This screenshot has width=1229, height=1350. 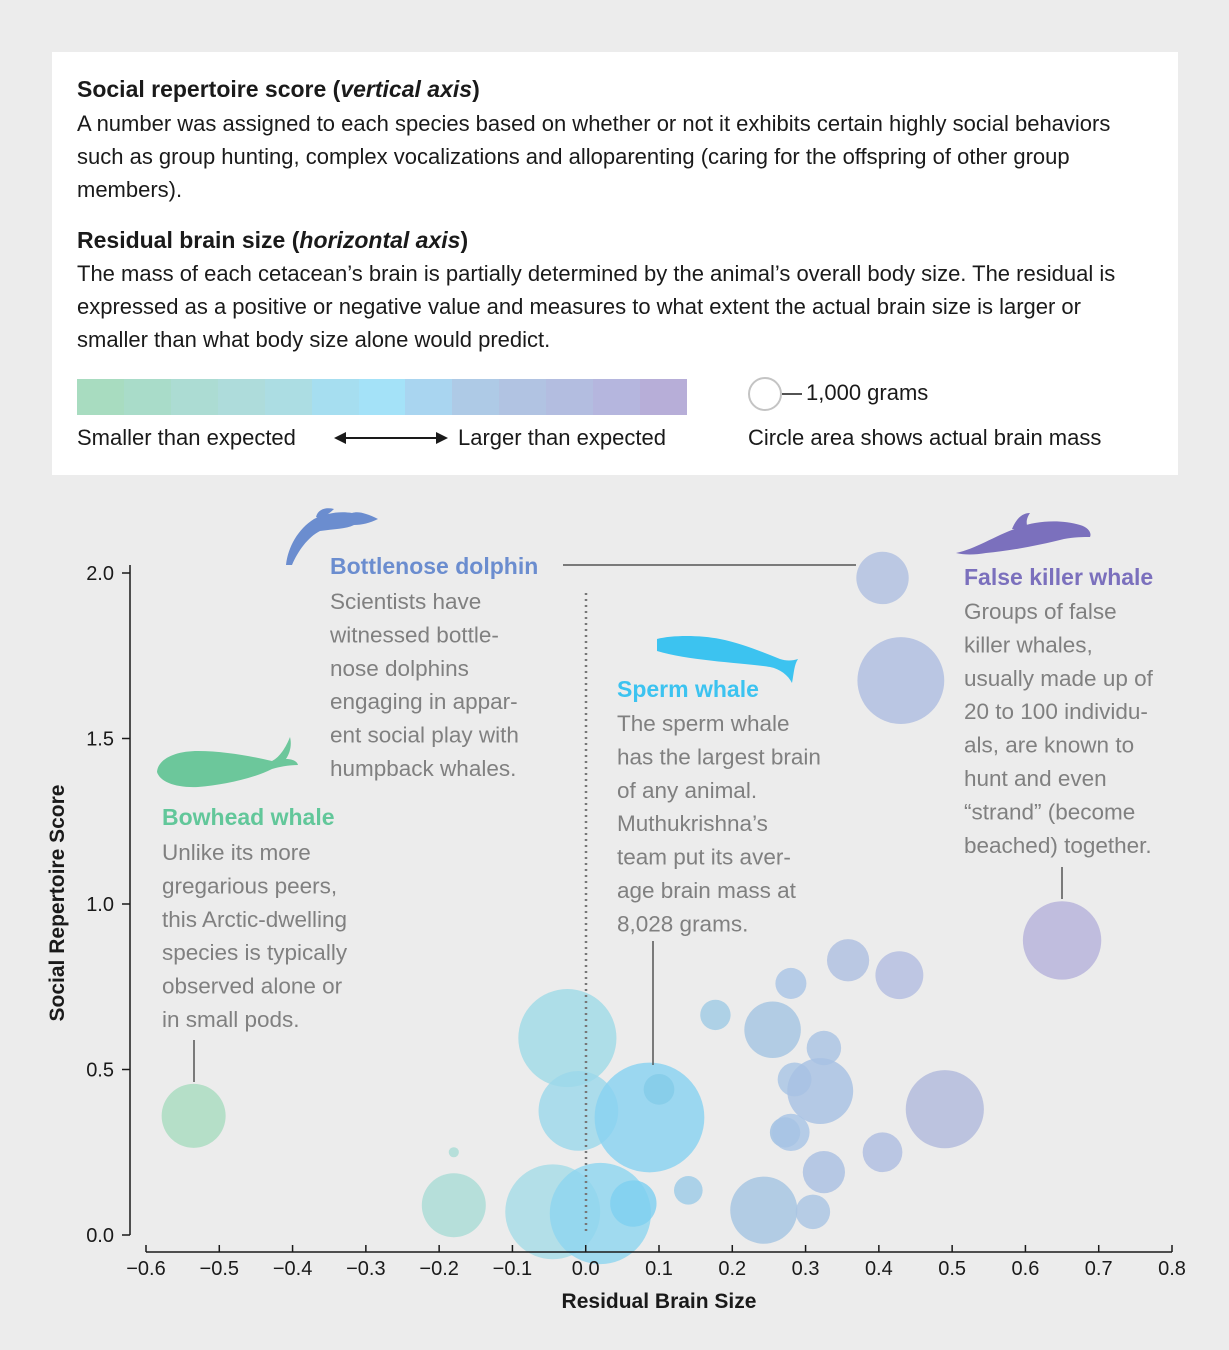 I want to click on bowhead-whale-icon, so click(x=227, y=762).